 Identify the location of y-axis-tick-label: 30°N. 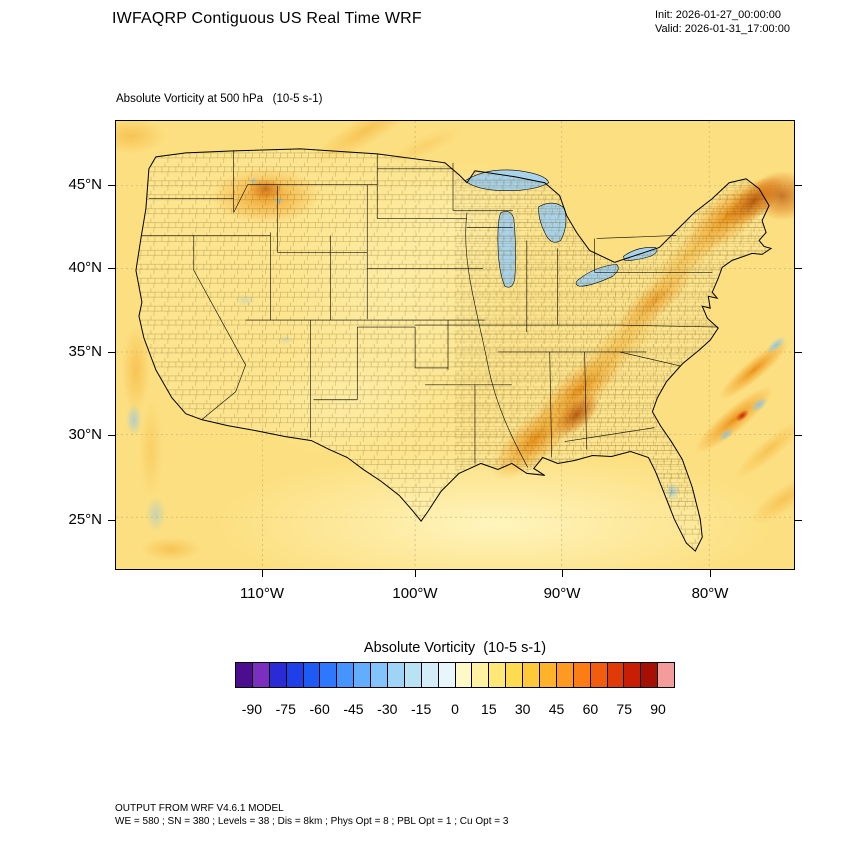
(85, 434).